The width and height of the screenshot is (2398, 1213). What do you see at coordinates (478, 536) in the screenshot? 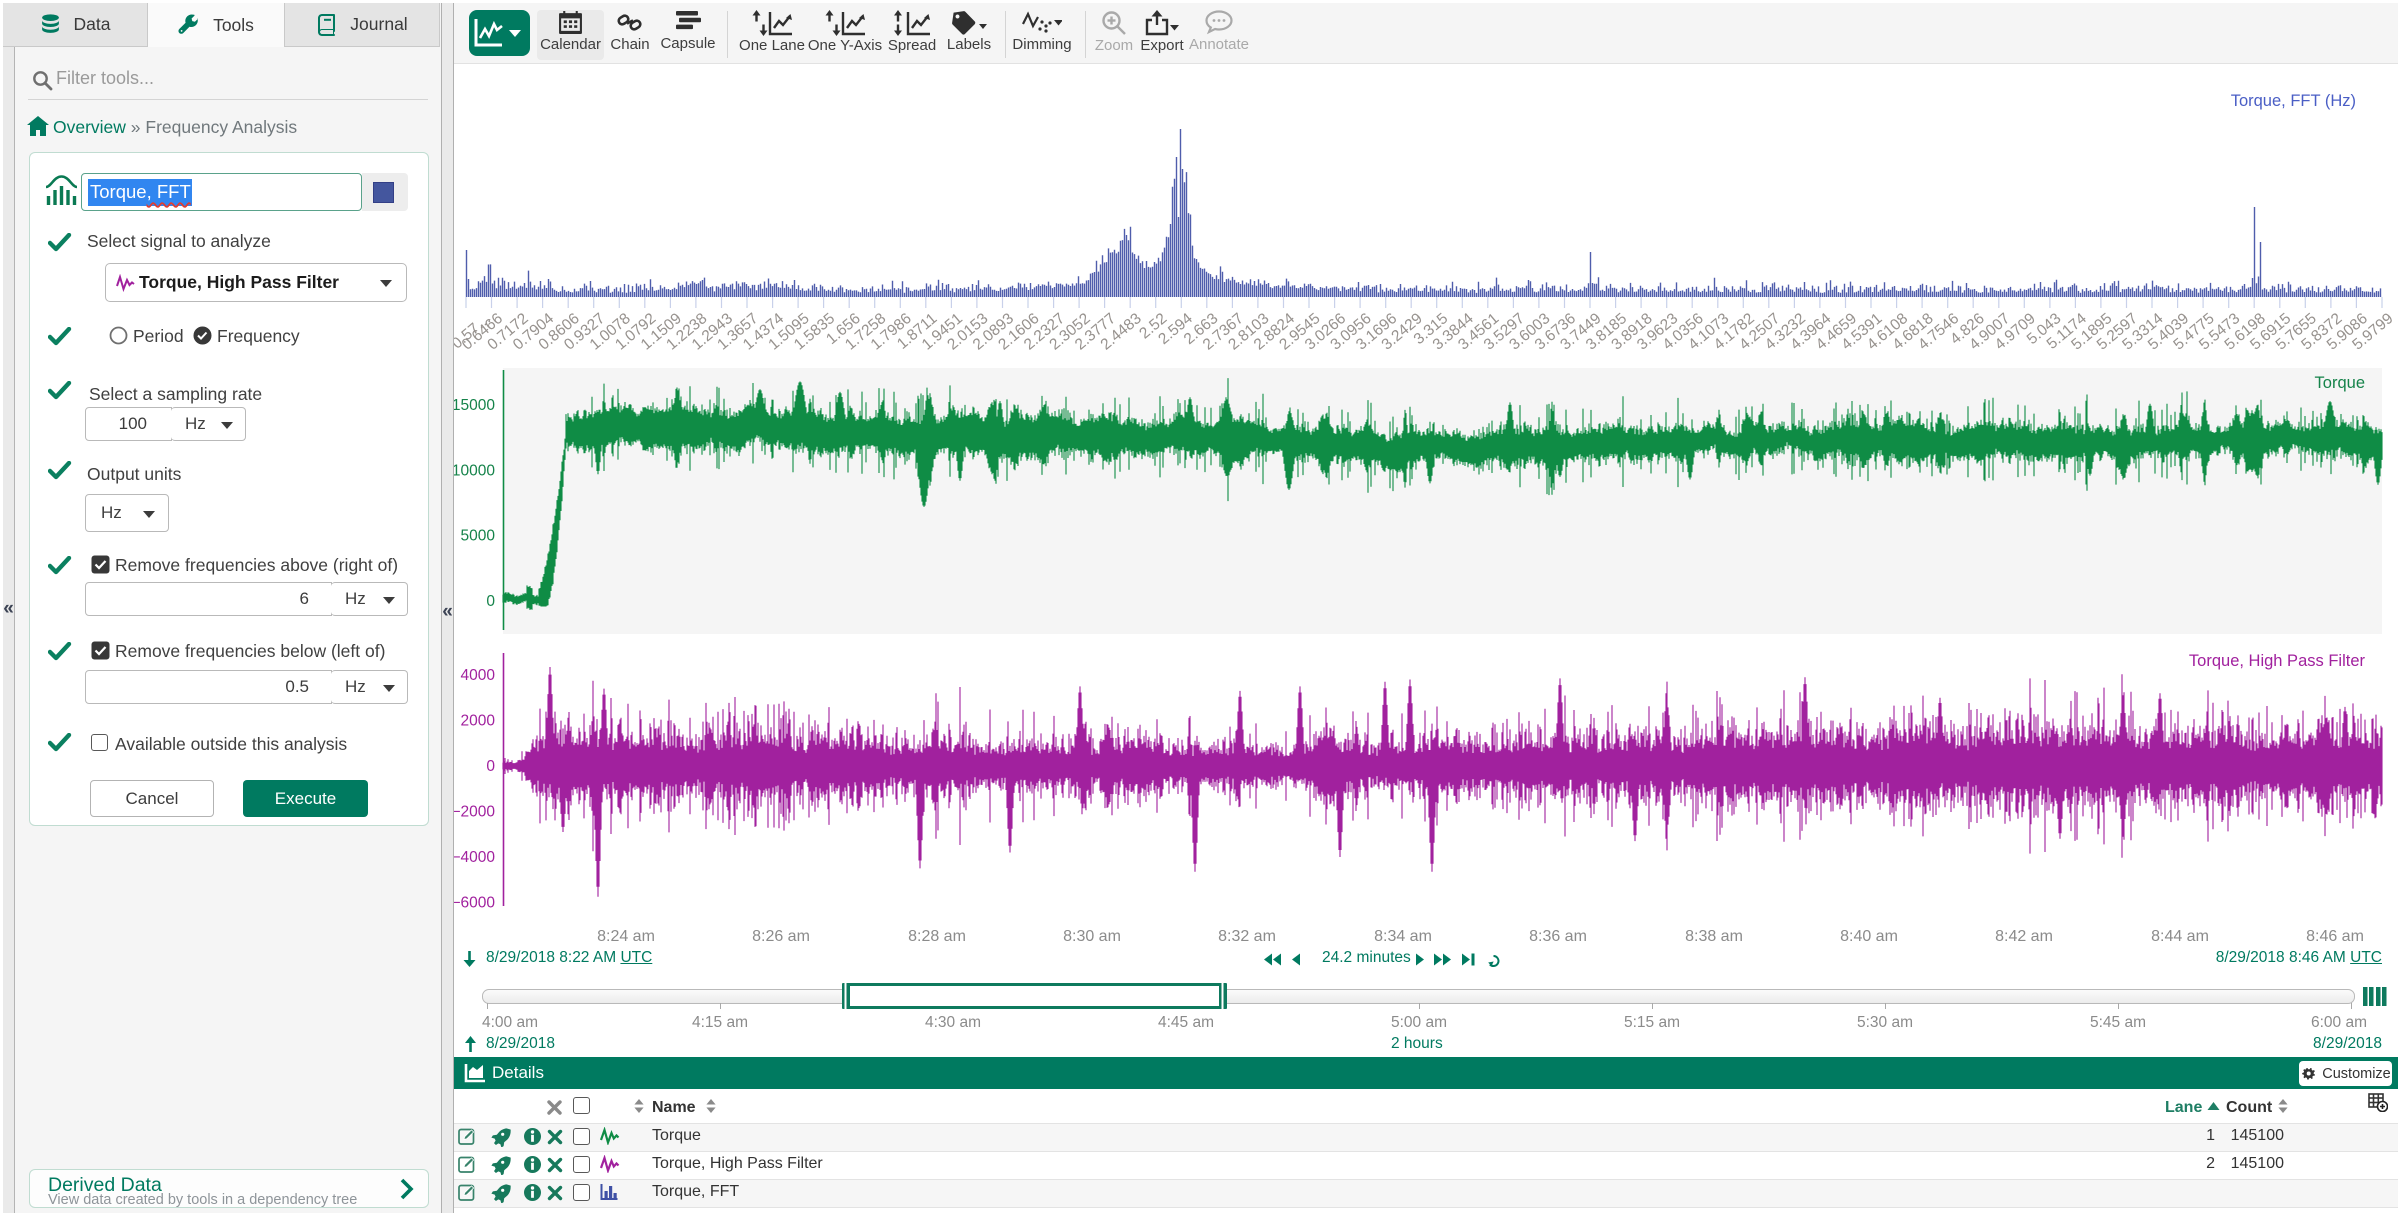
I see `svg-text: 5000` at bounding box center [478, 536].